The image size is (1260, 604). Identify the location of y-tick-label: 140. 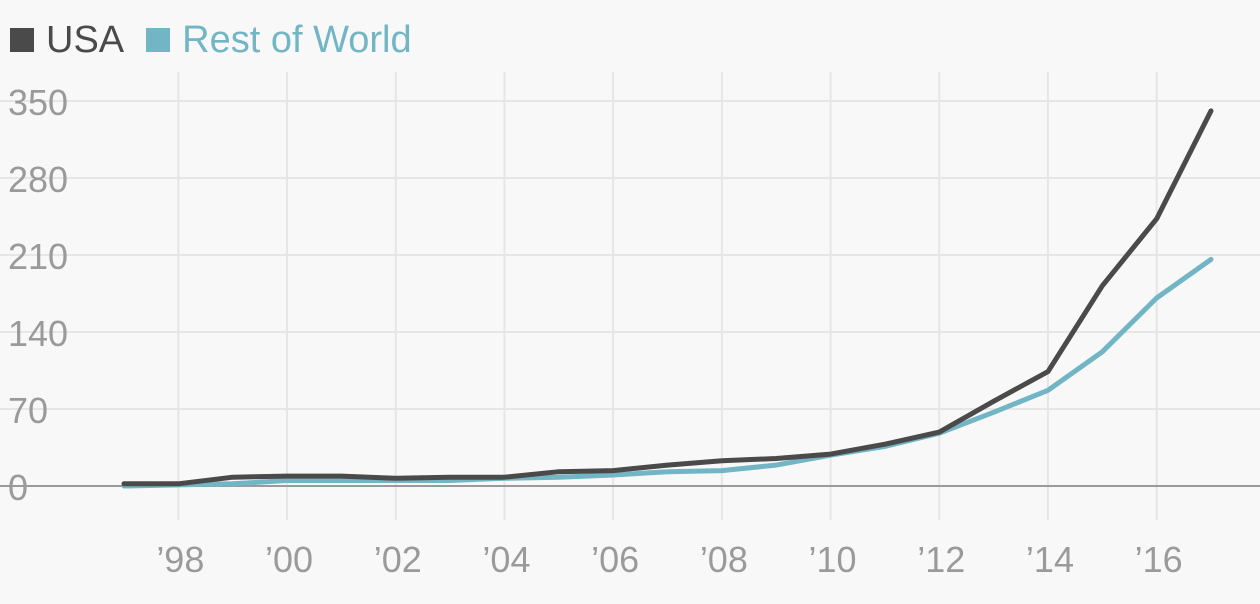
(38, 333).